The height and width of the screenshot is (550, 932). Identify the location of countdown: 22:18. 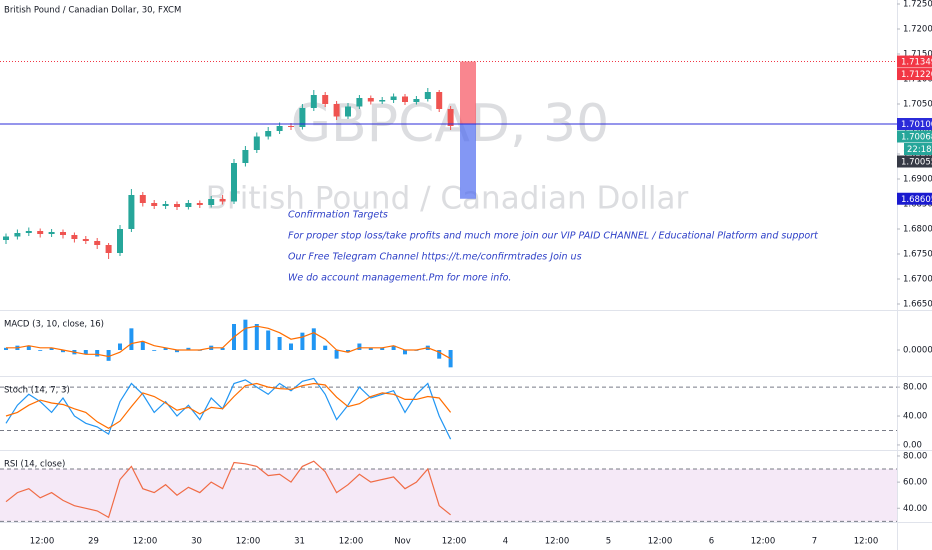
(919, 150).